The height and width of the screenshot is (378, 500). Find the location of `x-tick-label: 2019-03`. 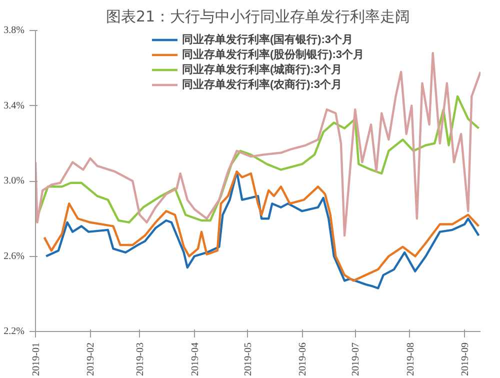

x-tick-label: 2019-03 is located at coordinates (140, 359).